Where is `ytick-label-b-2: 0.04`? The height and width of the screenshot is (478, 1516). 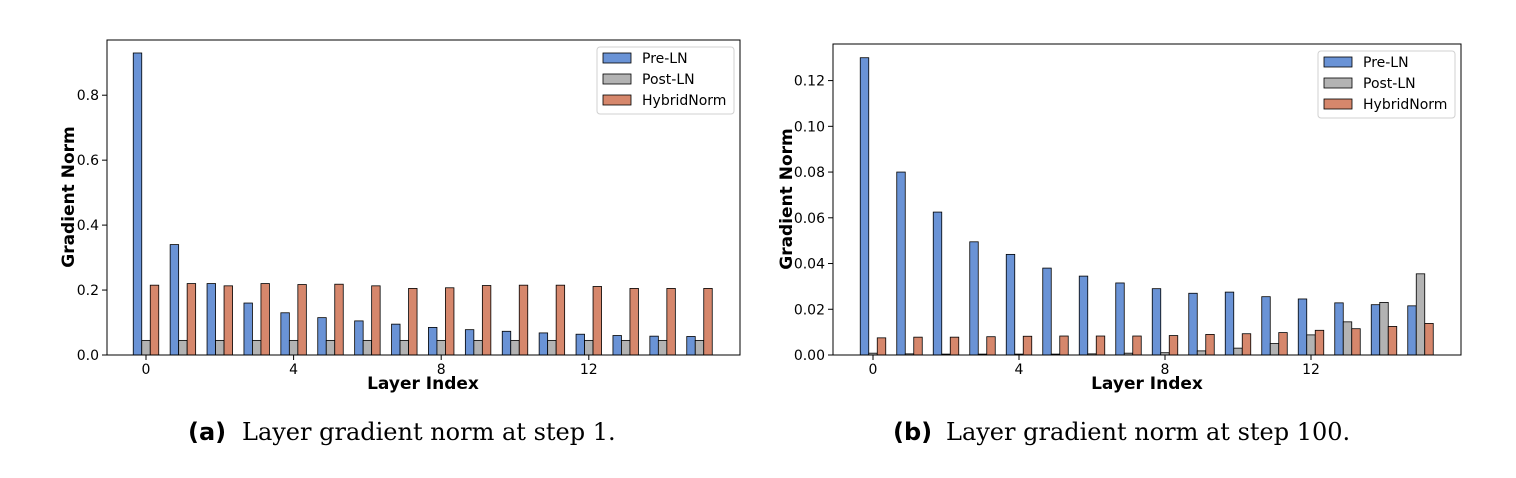 ytick-label-b-2: 0.04 is located at coordinates (809, 265).